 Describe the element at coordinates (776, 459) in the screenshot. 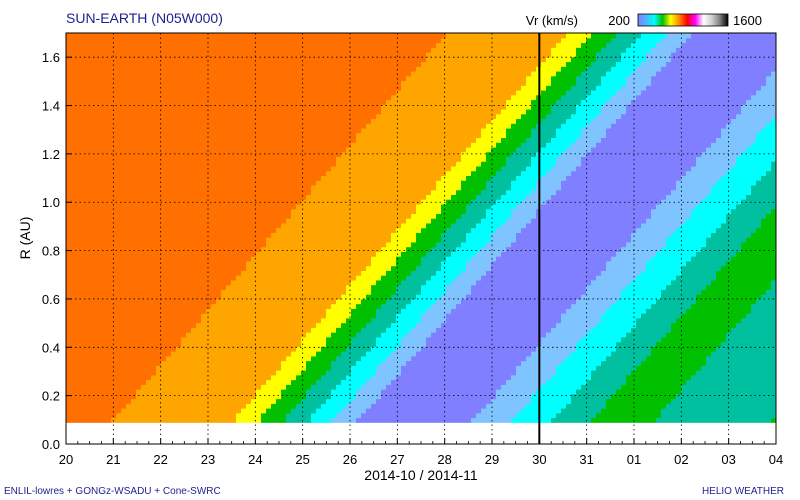

I see `x-tick-label: 04` at that location.